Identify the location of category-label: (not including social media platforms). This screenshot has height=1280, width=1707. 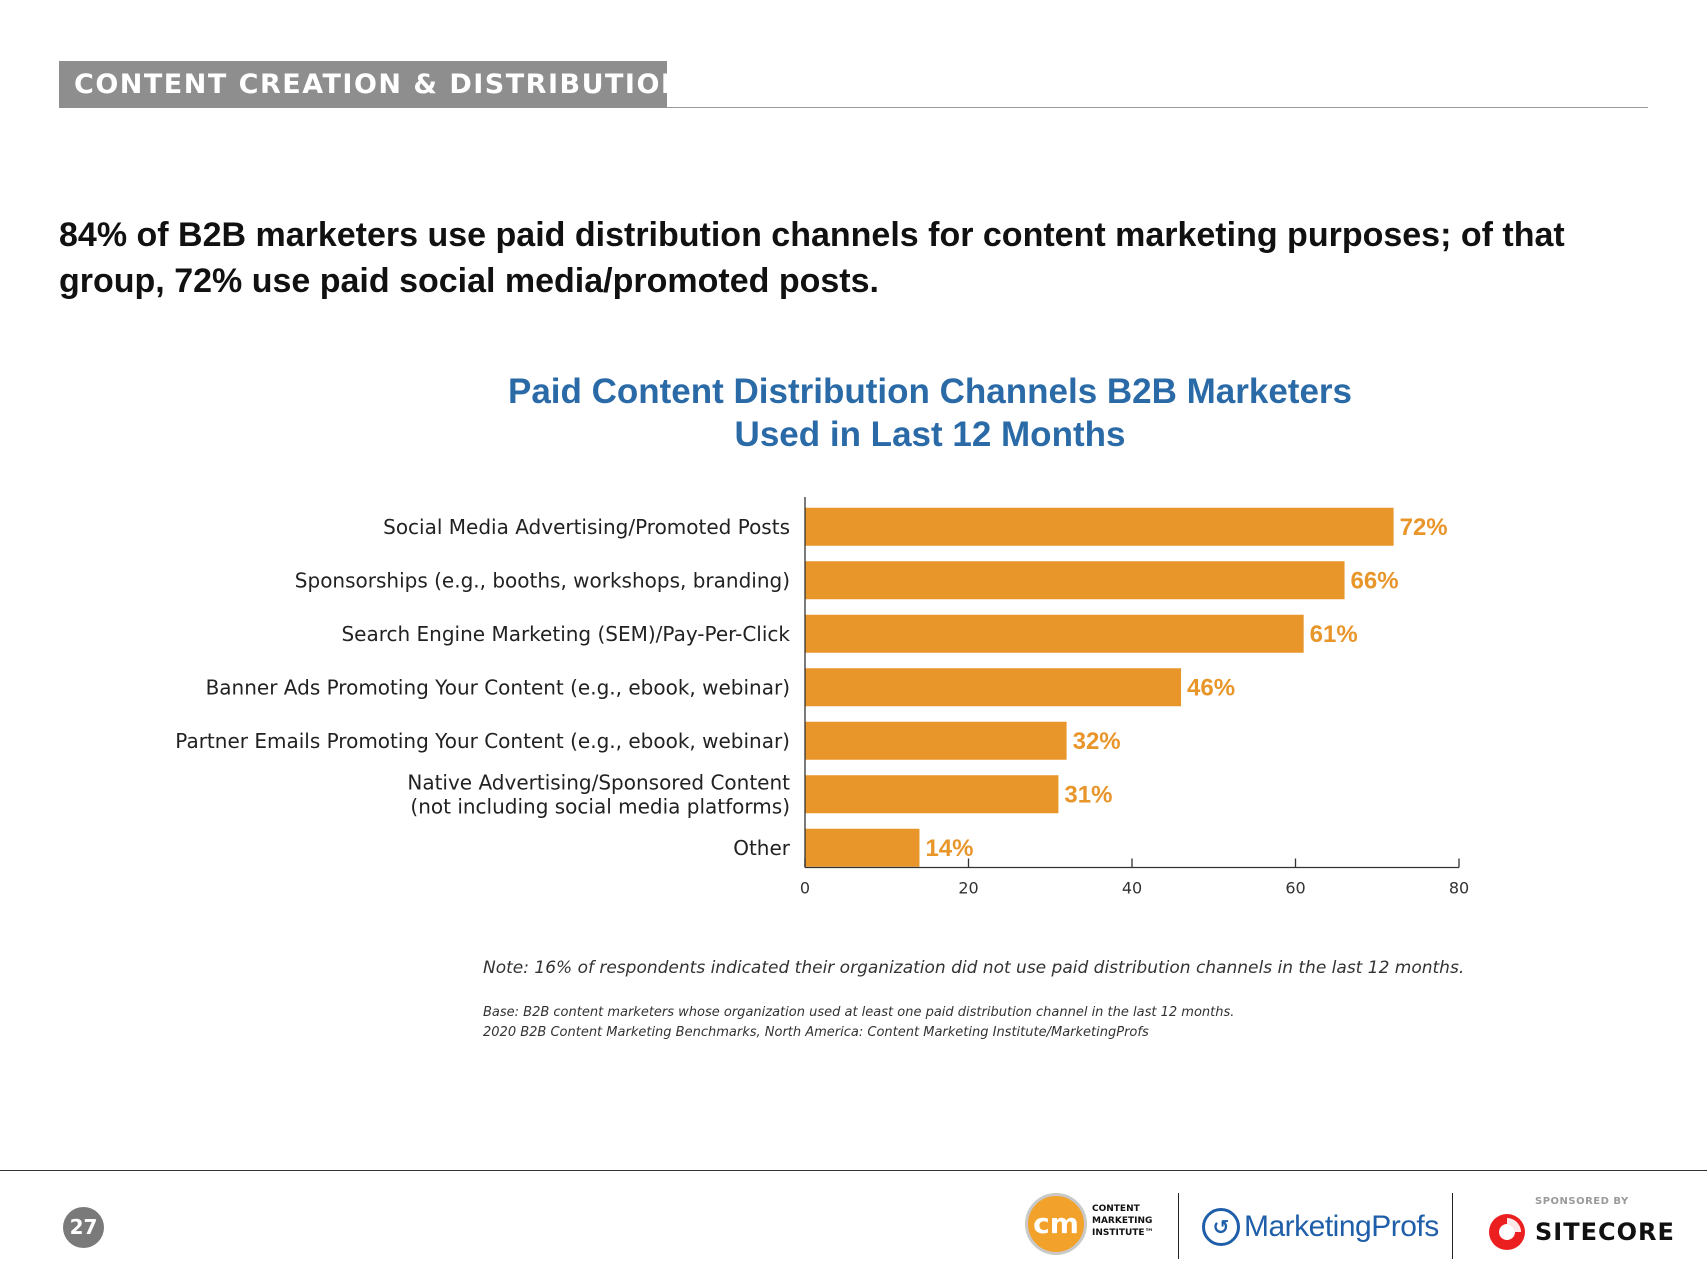
(600, 806).